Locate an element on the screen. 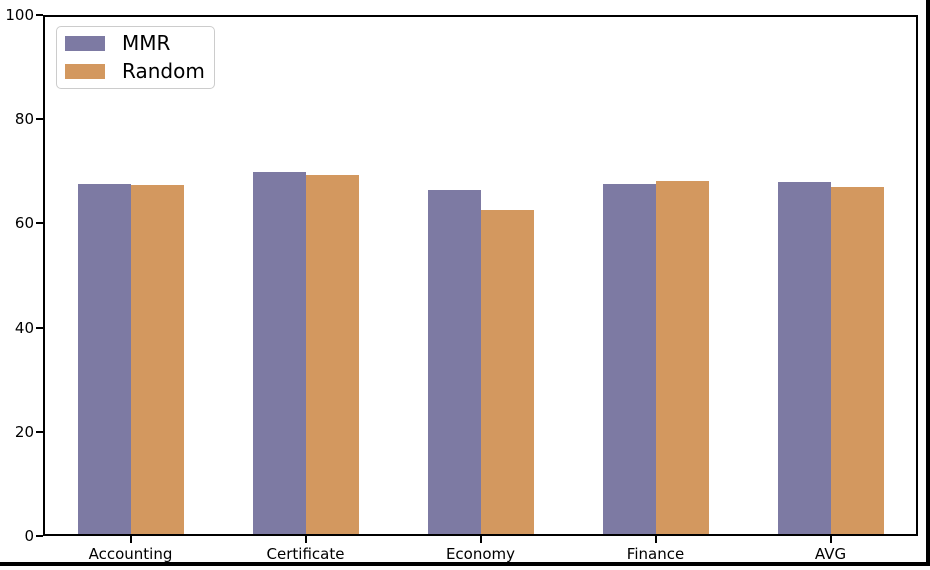 This screenshot has width=930, height=570. frame-right-border is located at coordinates (928, 283).